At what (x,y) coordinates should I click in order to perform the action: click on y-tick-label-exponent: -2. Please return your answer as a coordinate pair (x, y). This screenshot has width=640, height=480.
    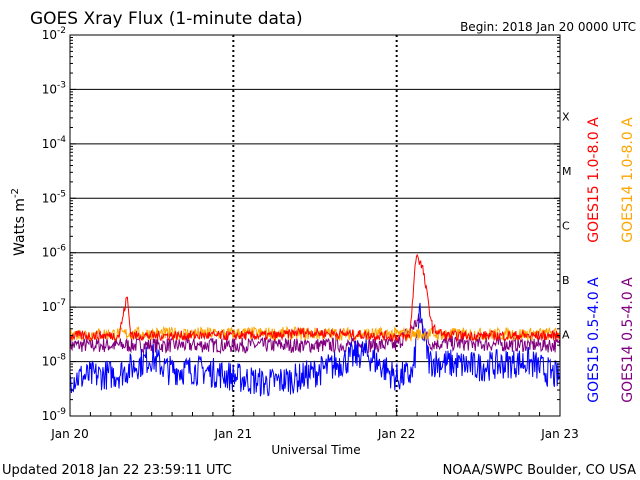
    Looking at the image, I should click on (61, 31).